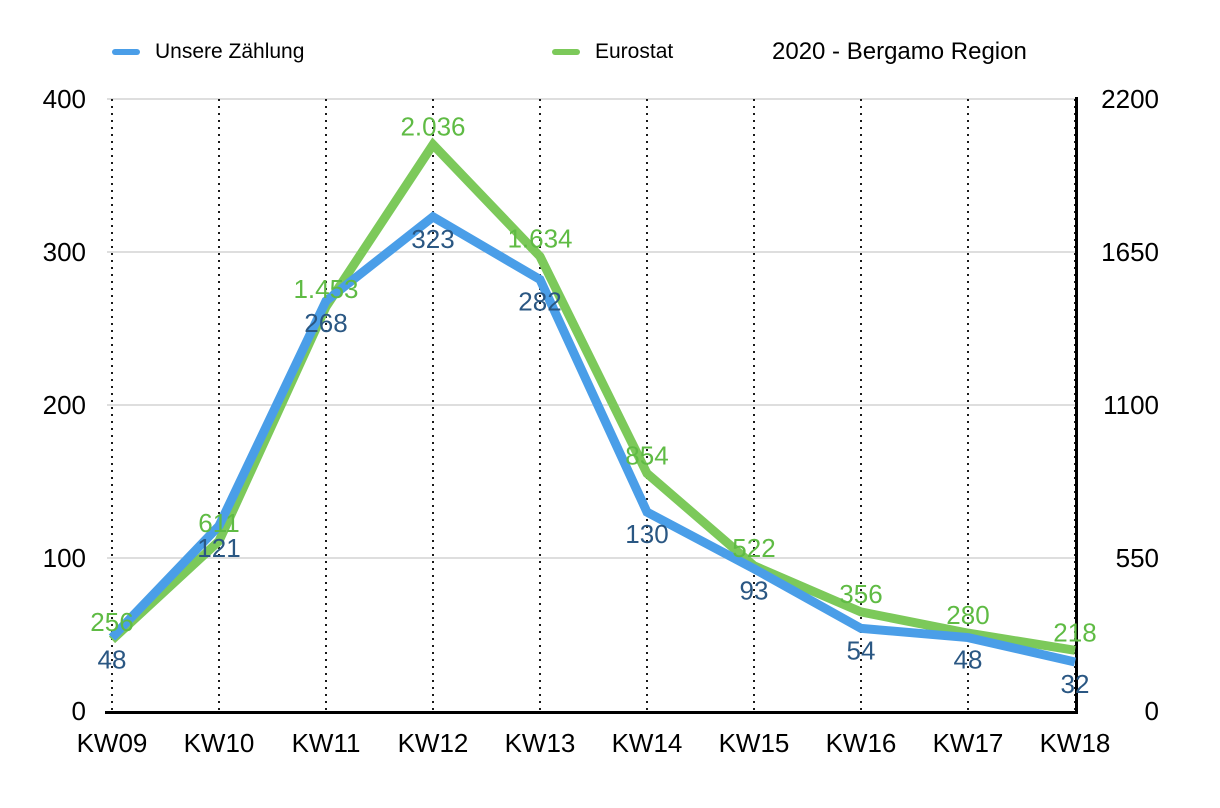 Image resolution: width=1220 pixels, height=808 pixels. What do you see at coordinates (219, 743) in the screenshot?
I see `x-axis-label: KW10` at bounding box center [219, 743].